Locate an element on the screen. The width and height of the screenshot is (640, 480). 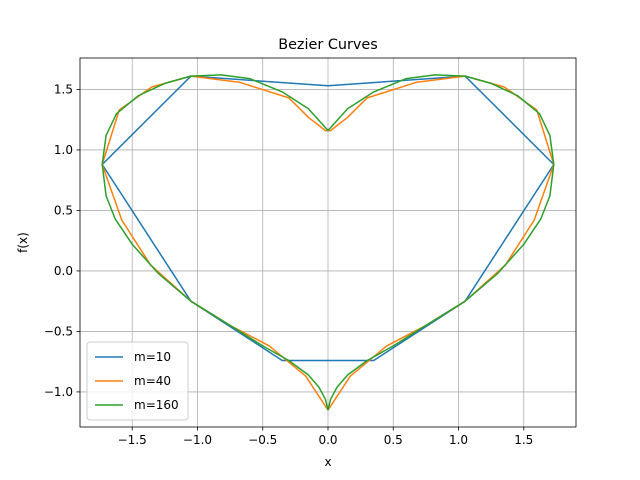
legend-label: m=160 is located at coordinates (156, 405).